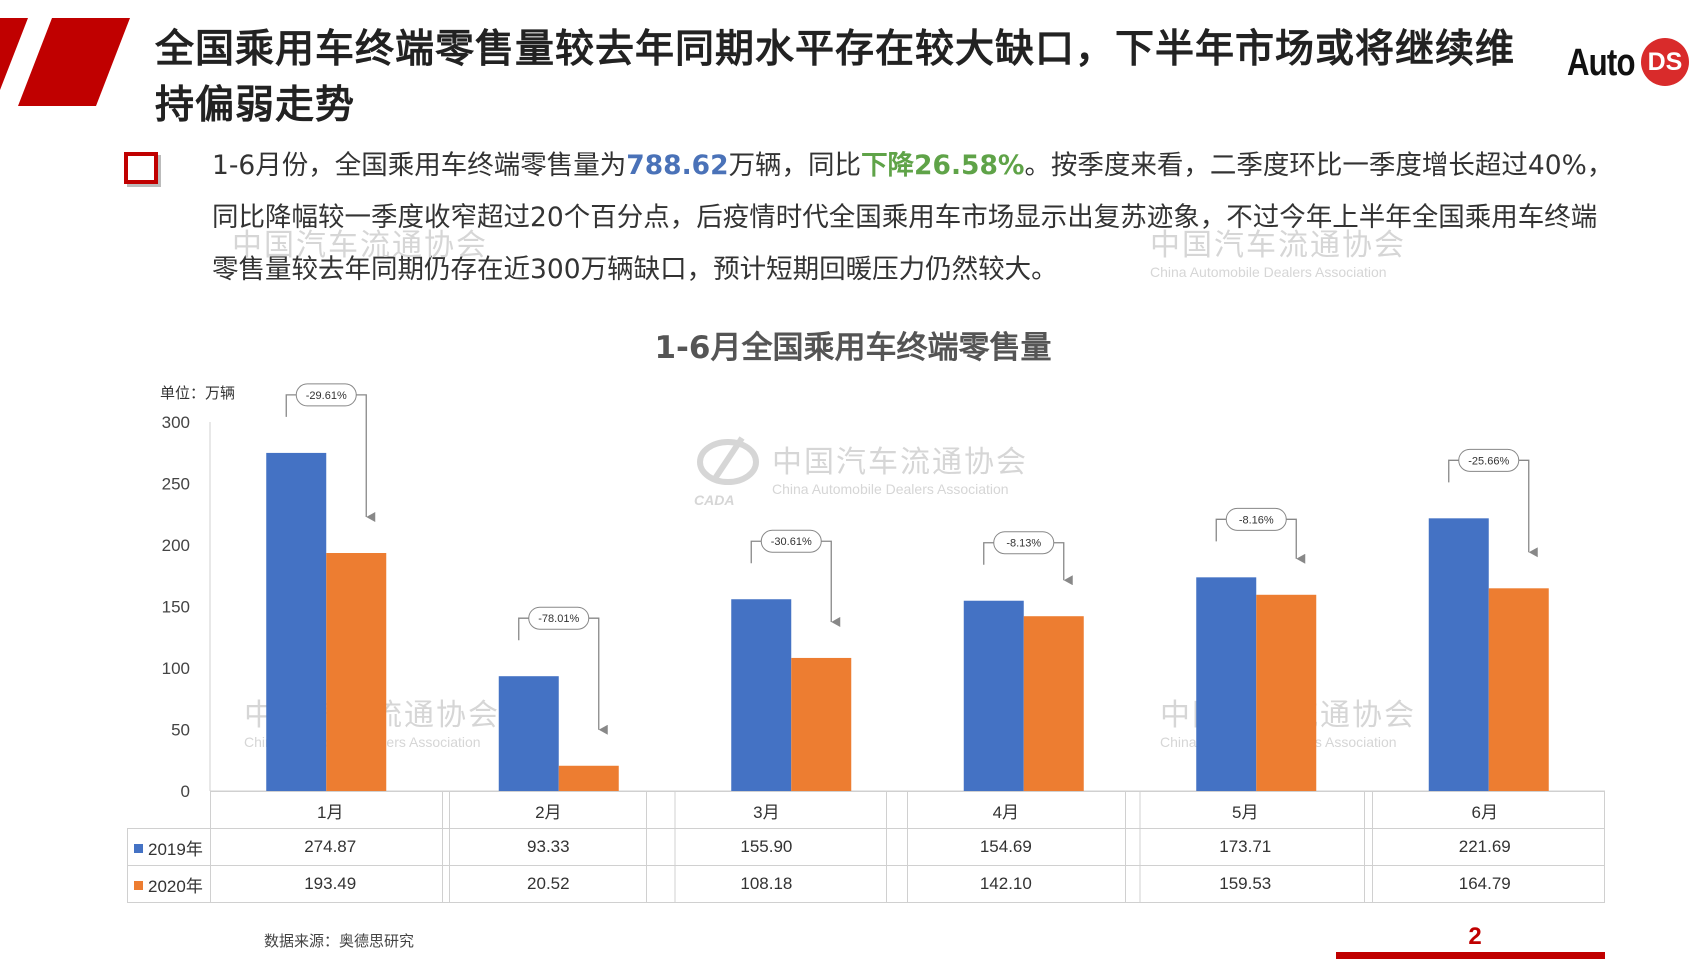 The width and height of the screenshot is (1706, 959). What do you see at coordinates (141, 168) in the screenshot?
I see `checkbox-bullet-icon` at bounding box center [141, 168].